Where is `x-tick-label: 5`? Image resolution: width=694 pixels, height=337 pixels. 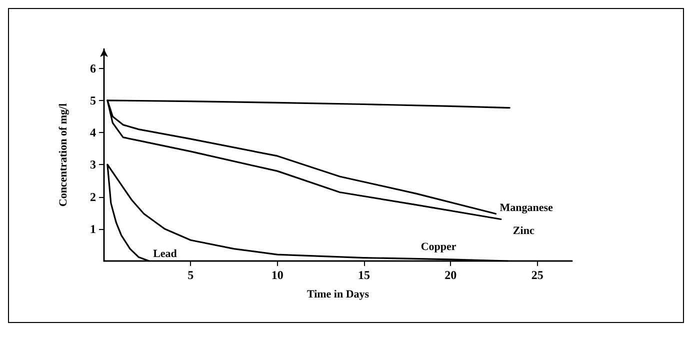 x-tick-label: 5 is located at coordinates (191, 275).